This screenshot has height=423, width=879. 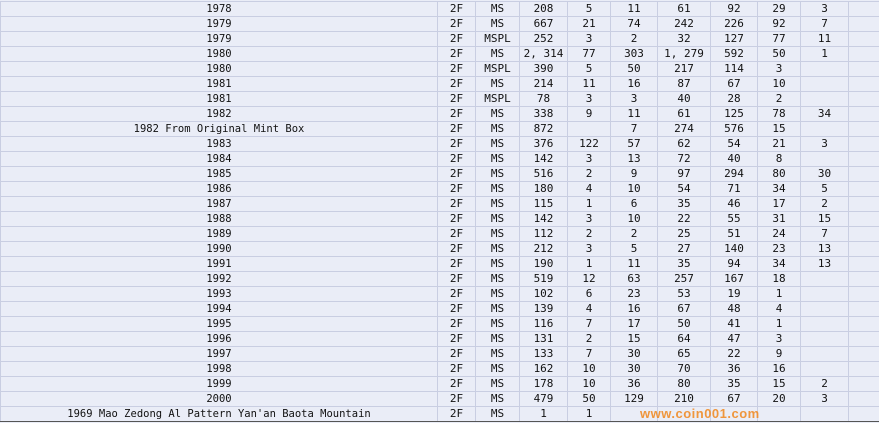 What do you see at coordinates (219, 249) in the screenshot?
I see `table-cell: 1990` at bounding box center [219, 249].